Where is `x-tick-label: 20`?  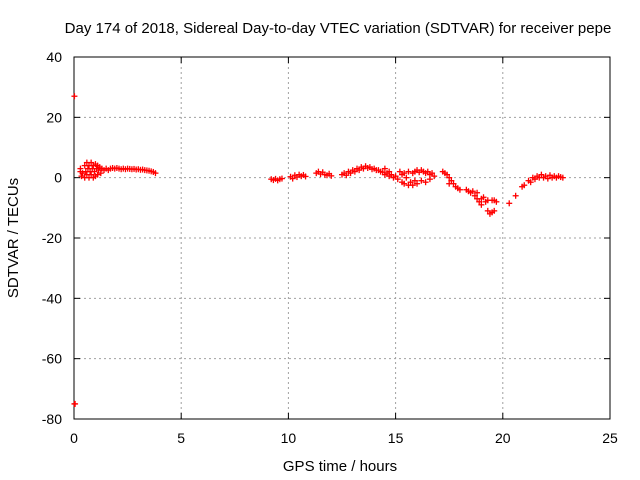 x-tick-label: 20 is located at coordinates (503, 438).